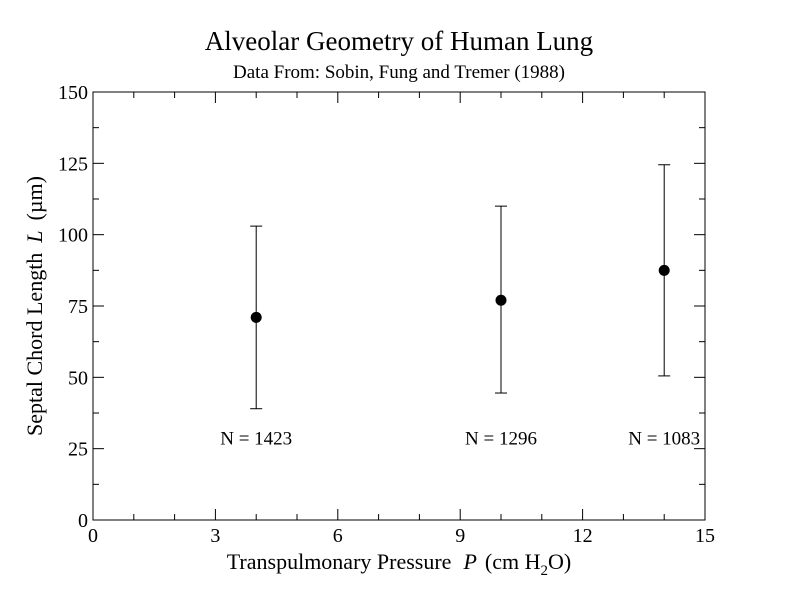 This screenshot has height=612, width=792. Describe the element at coordinates (73, 236) in the screenshot. I see `y-tick-label: 100` at that location.